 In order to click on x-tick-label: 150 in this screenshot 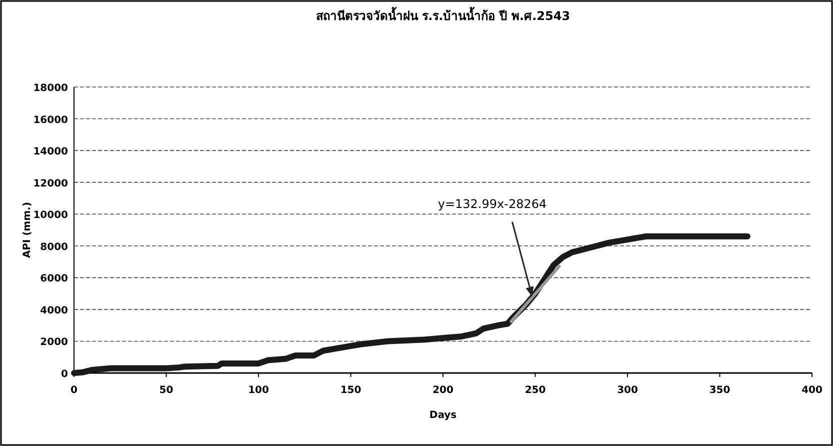, I will do `click(351, 390)`.